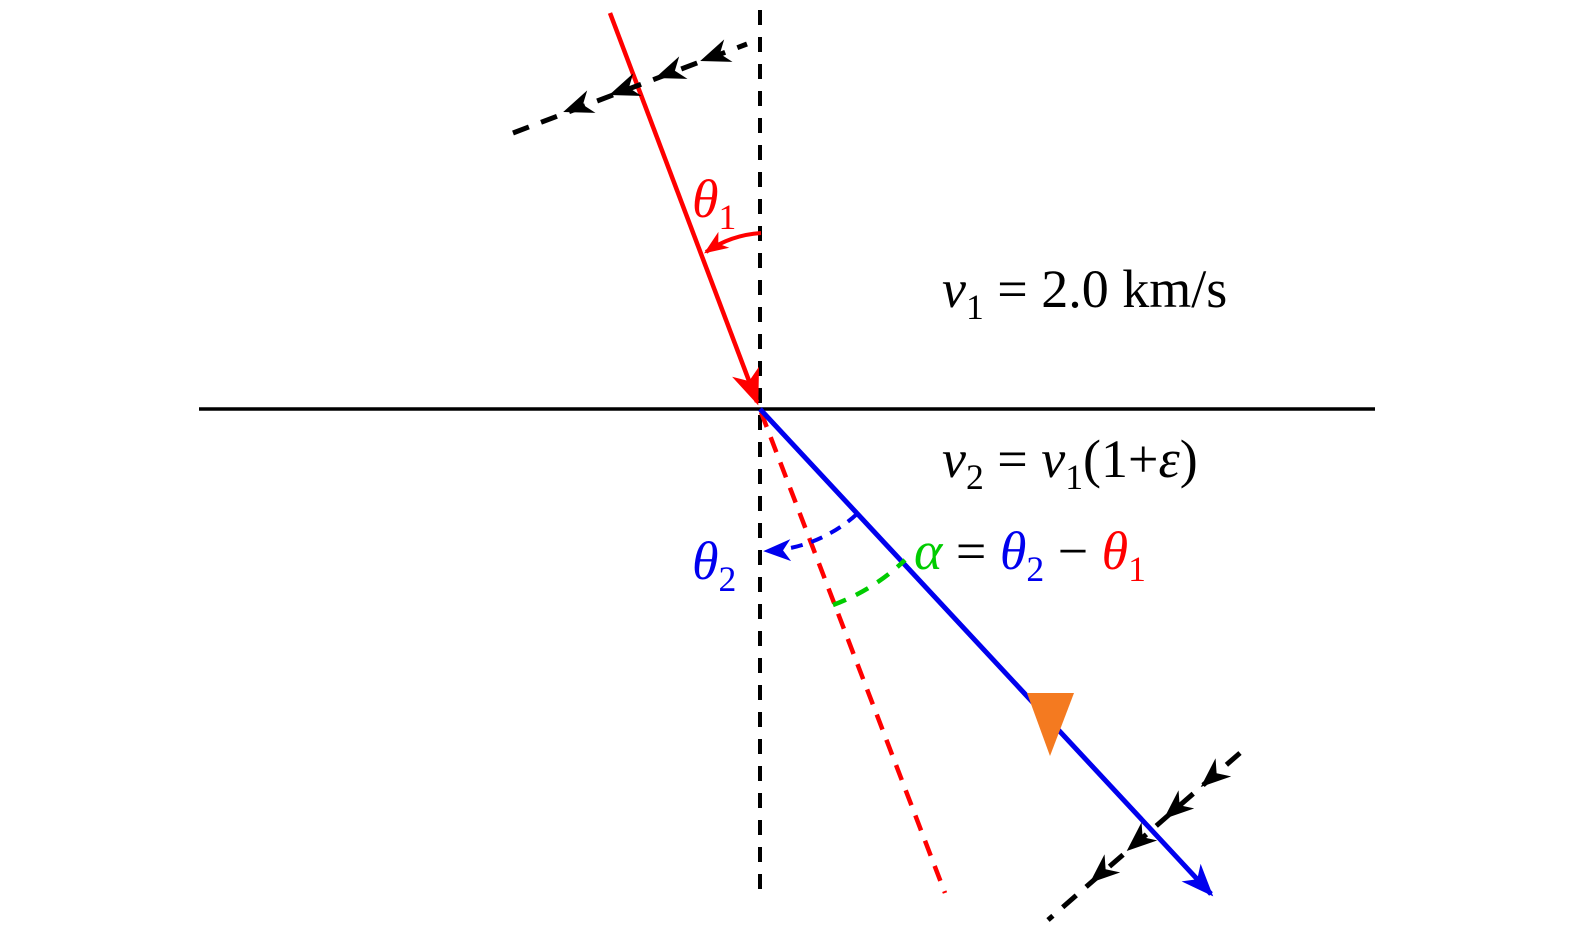 This screenshot has height=925, width=1575. I want to click on upper-wavefront-line, so click(630, 88).